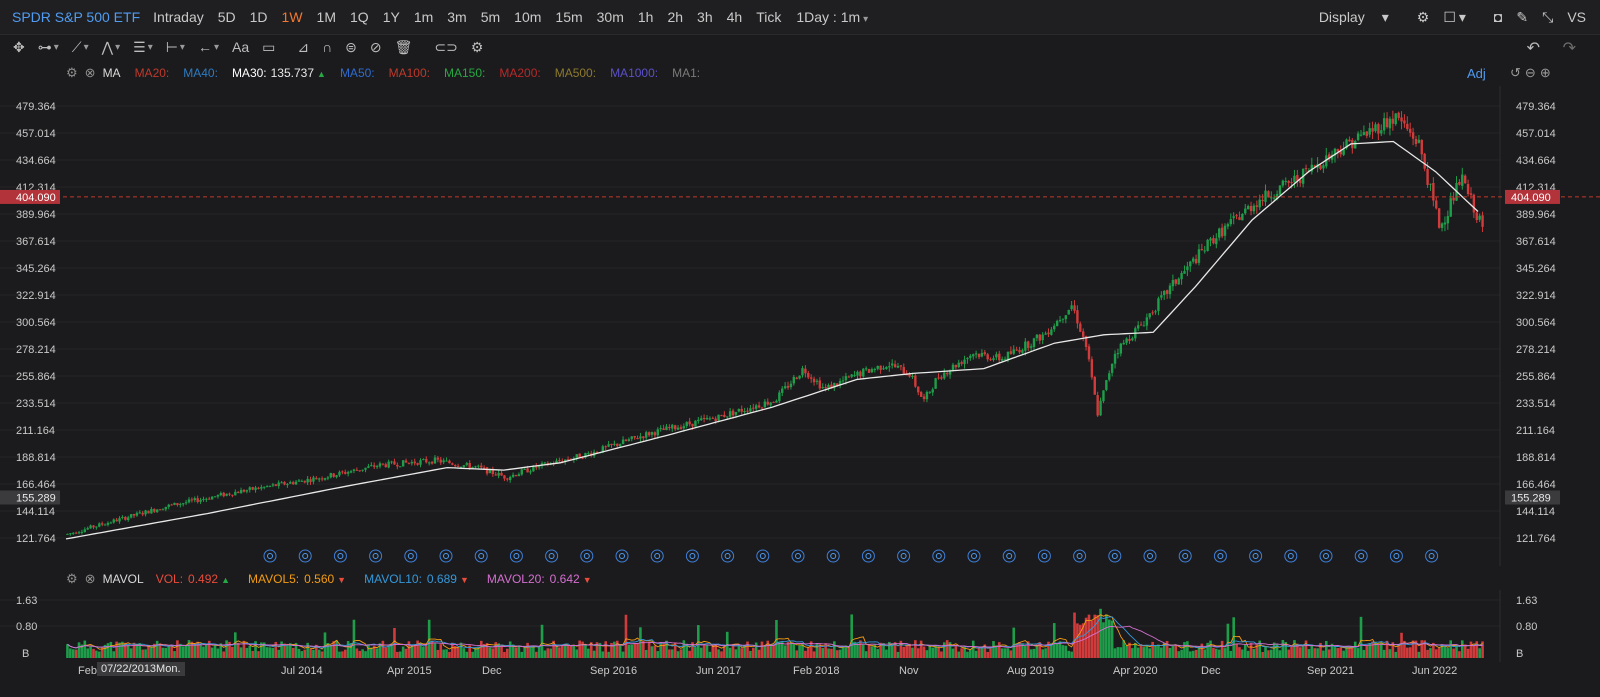 The image size is (1600, 697). What do you see at coordinates (1532, 72) in the screenshot?
I see `zoom-out-icon: ⊖` at bounding box center [1532, 72].